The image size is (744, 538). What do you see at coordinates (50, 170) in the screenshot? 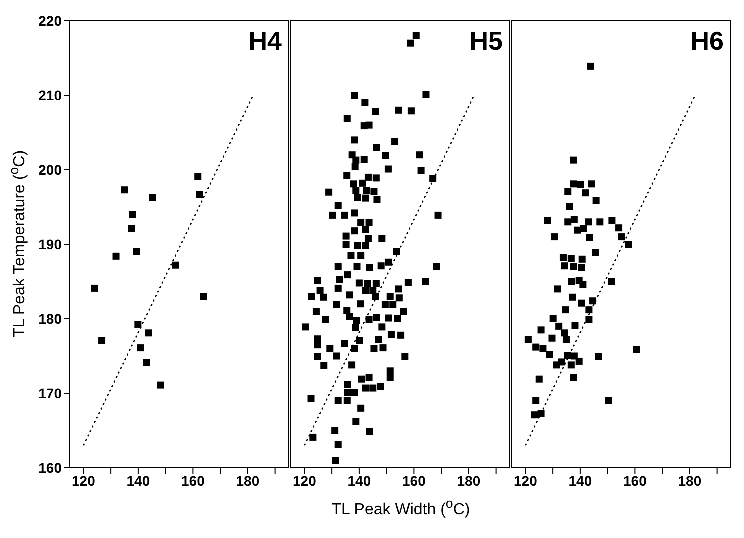
I see `y-tick-label: 200` at bounding box center [50, 170].